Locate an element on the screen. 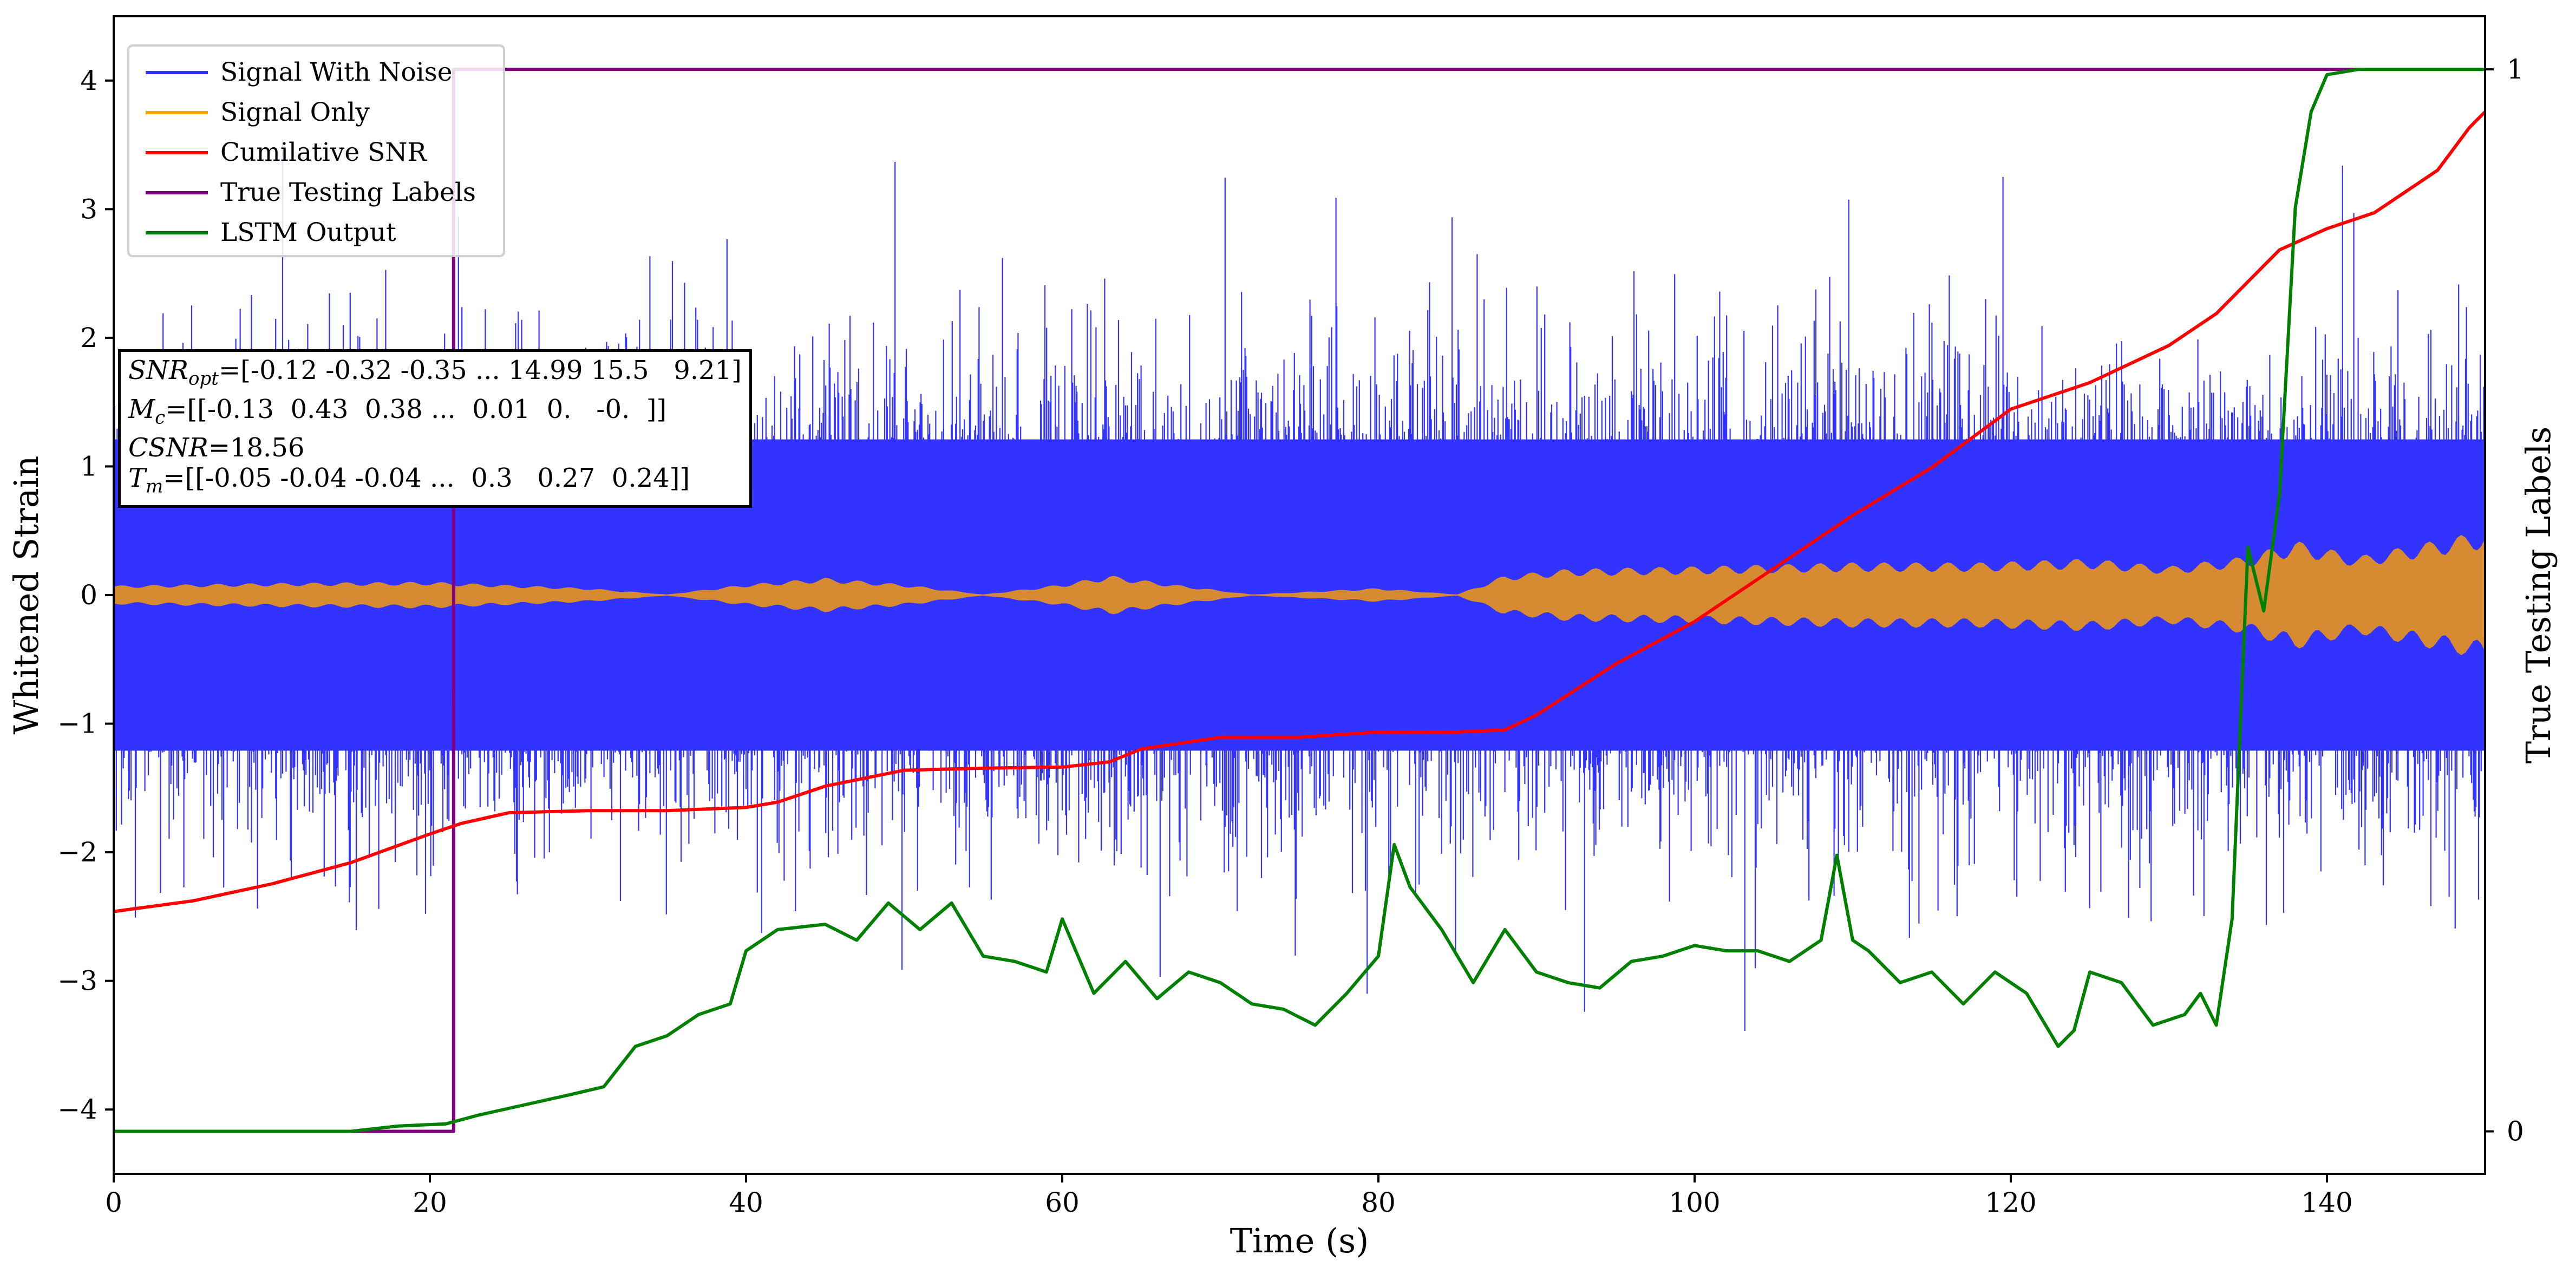  y-tick-label: 4 is located at coordinates (88, 80).